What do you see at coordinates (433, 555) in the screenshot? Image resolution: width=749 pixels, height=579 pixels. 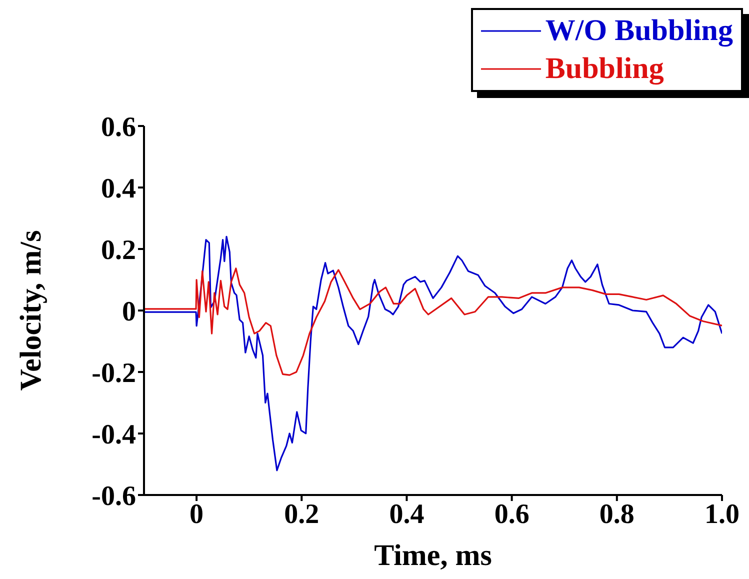 I see `x-axis-title: Time, ms` at bounding box center [433, 555].